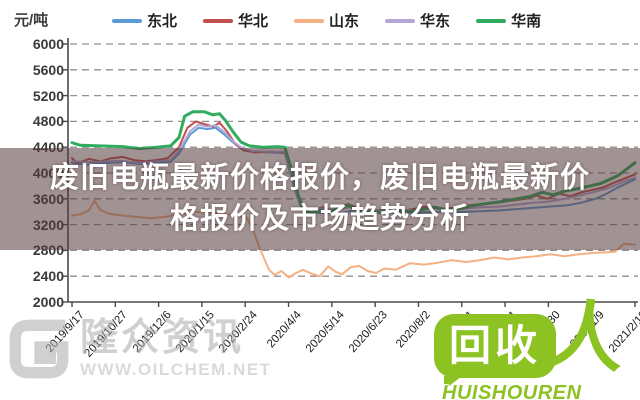 This screenshot has height=400, width=640. I want to click on recycle-bubble-icon: 回收, so click(495, 352).